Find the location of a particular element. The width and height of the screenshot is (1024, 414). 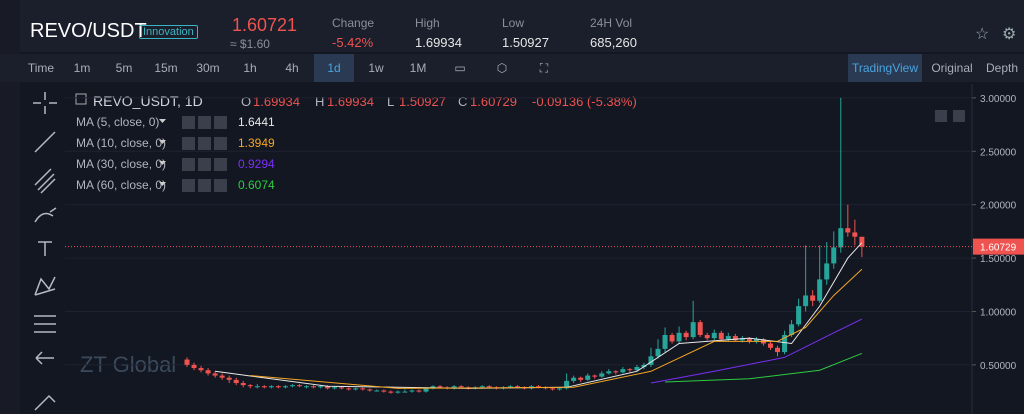

chart-title: REVO_USDT, 1D is located at coordinates (148, 101).